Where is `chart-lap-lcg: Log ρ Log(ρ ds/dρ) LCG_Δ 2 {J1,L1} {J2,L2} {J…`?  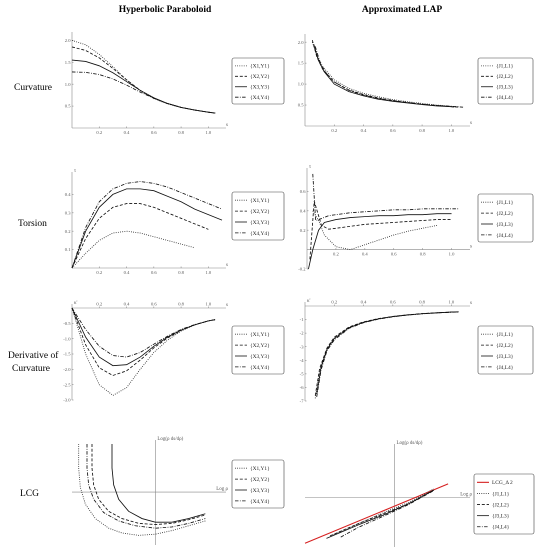
chart-lap-lcg: Log ρ Log(ρ ds/dρ) LCG_Δ 2 {J1,L1} {J2,L2} {J… is located at coordinates (419, 494).